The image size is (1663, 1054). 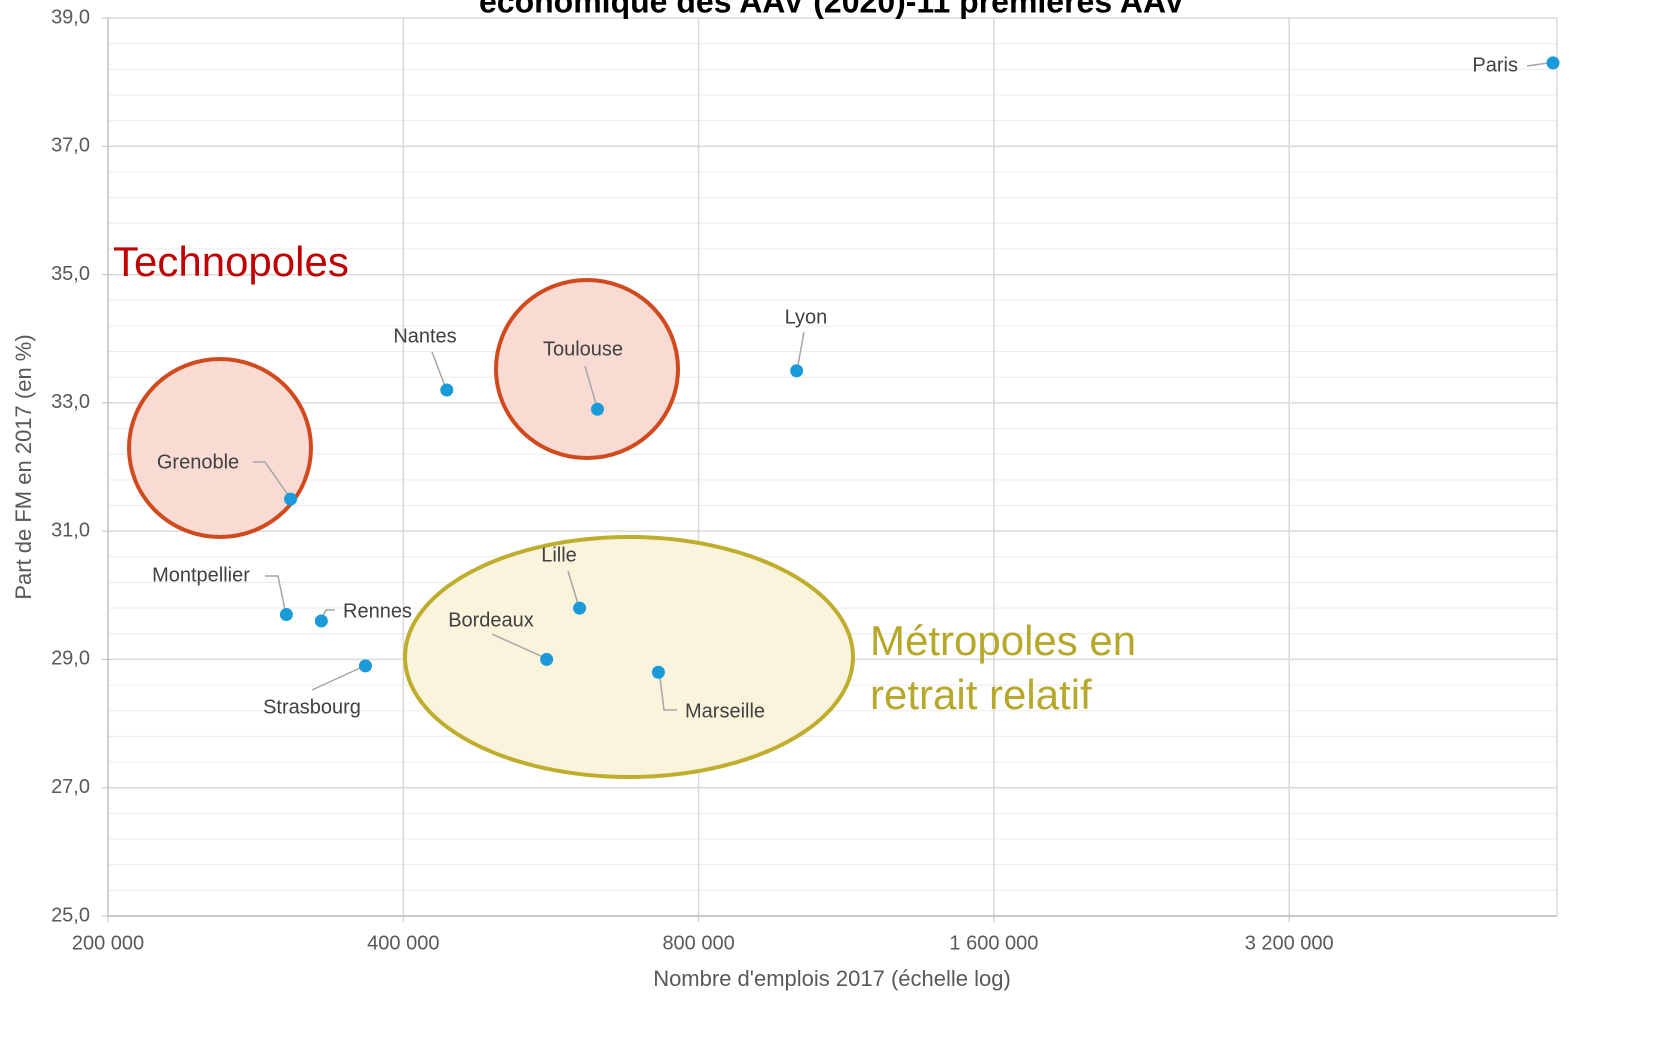 What do you see at coordinates (201, 575) in the screenshot?
I see `point-label: Montpellier` at bounding box center [201, 575].